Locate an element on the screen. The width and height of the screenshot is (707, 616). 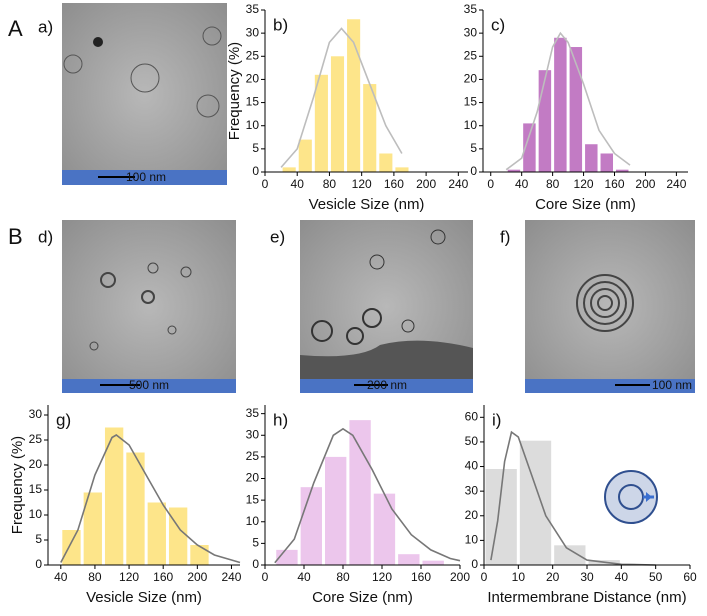
scale-bar-label: 500 nm is located at coordinates (149, 385).